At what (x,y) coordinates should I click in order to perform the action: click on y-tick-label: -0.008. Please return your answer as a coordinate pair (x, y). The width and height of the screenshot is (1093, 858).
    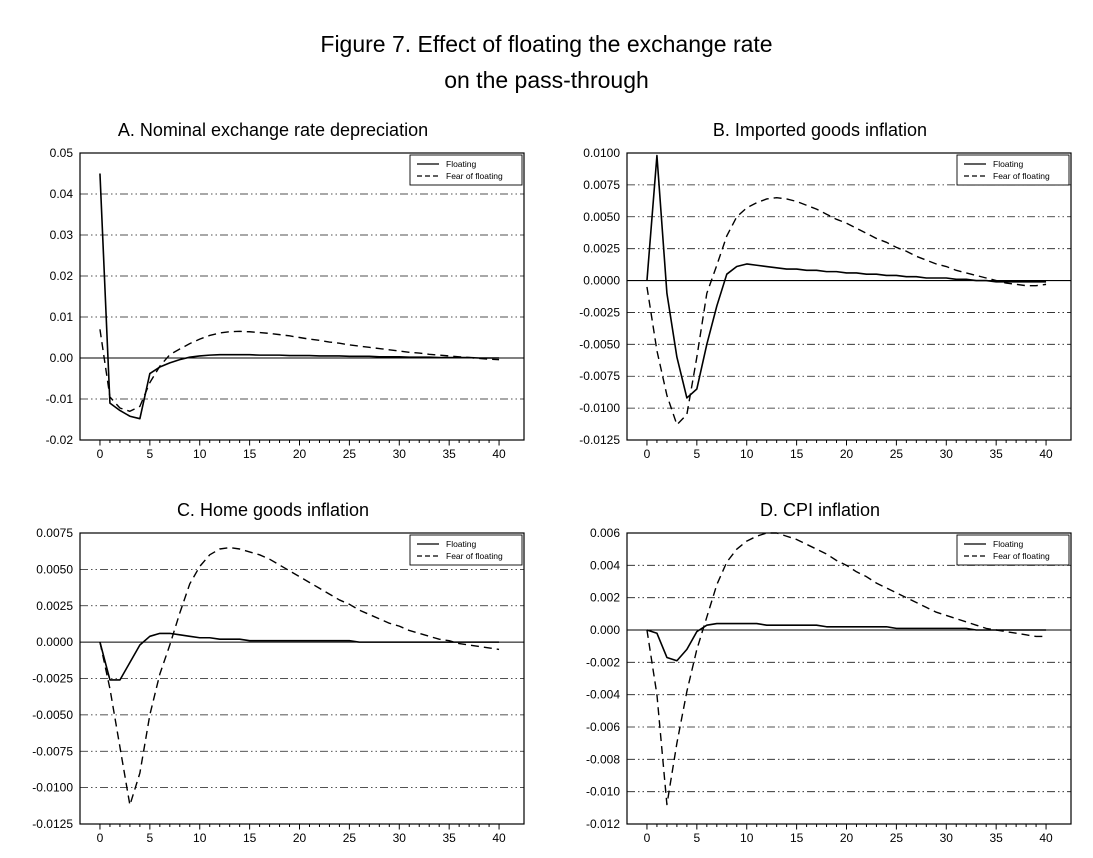
    Looking at the image, I should click on (603, 759).